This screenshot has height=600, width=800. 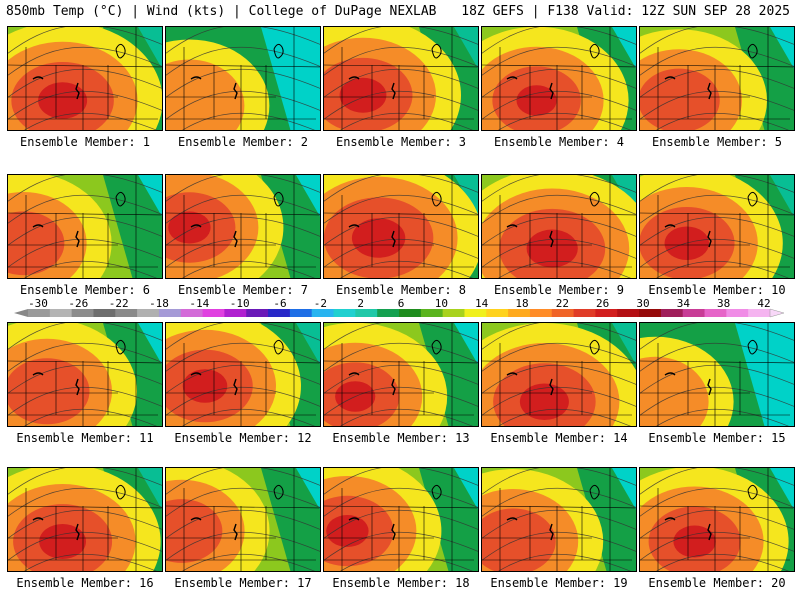 I want to click on colorbar-tick-label: -26, so click(x=78, y=303).